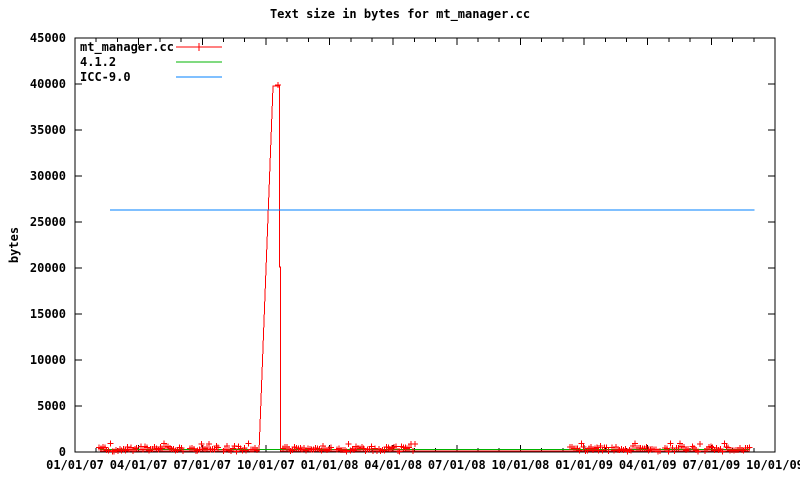 This screenshot has height=480, width=800. What do you see at coordinates (48, 130) in the screenshot?
I see `svg-text: 35000` at bounding box center [48, 130].